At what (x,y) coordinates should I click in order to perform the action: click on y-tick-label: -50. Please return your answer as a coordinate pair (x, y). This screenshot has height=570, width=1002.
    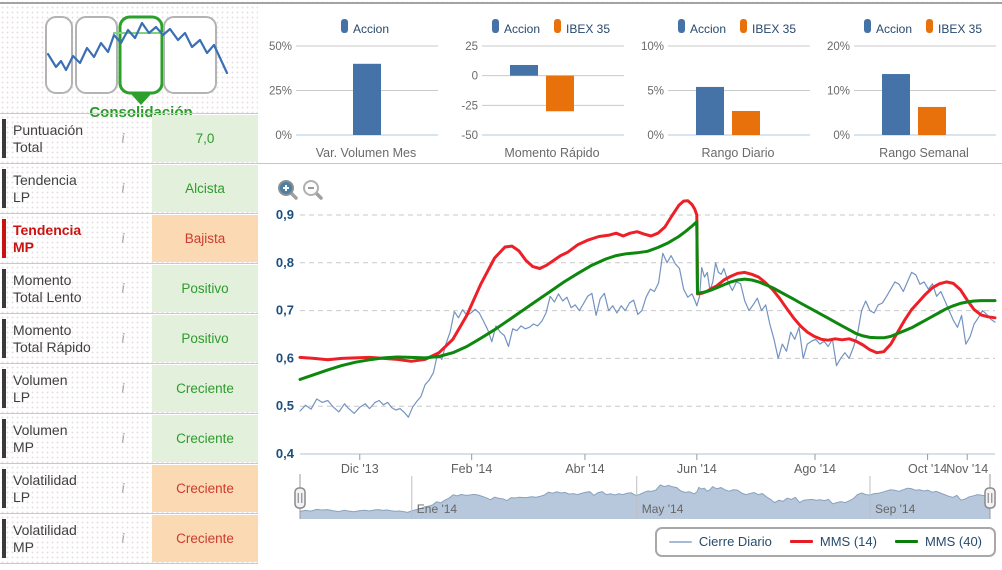
    Looking at the image, I should click on (469, 136).